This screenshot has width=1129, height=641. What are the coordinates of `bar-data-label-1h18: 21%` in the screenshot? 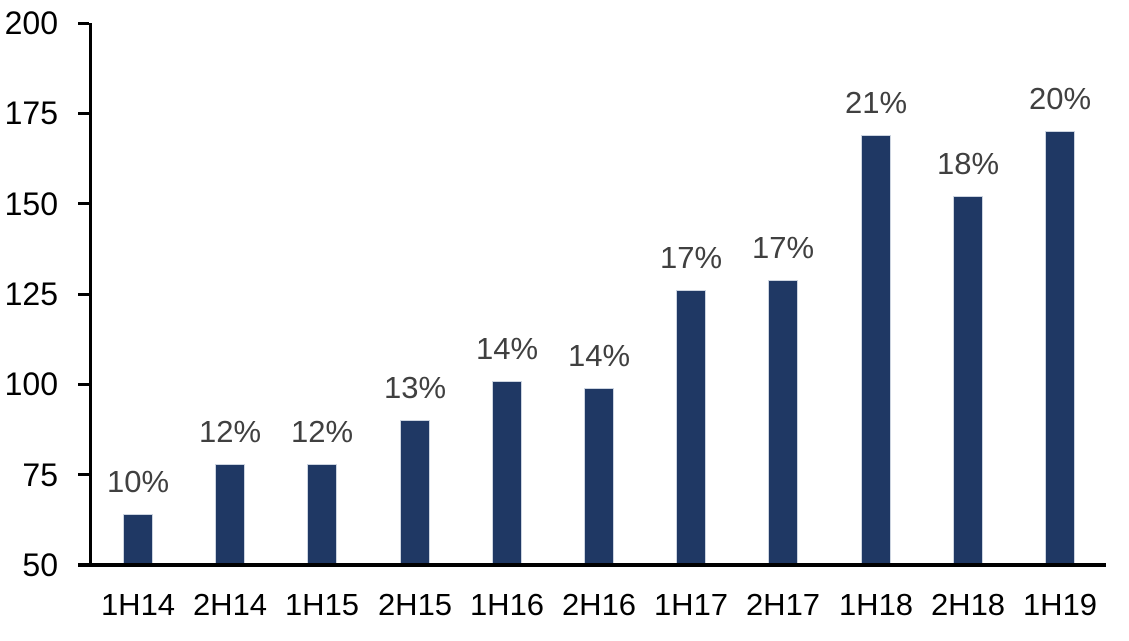 It's located at (876, 102).